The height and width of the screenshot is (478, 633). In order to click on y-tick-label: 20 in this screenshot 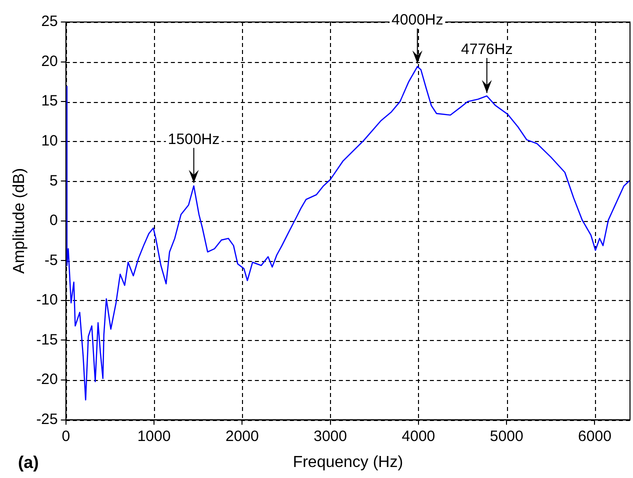, I will do `click(49, 61)`.